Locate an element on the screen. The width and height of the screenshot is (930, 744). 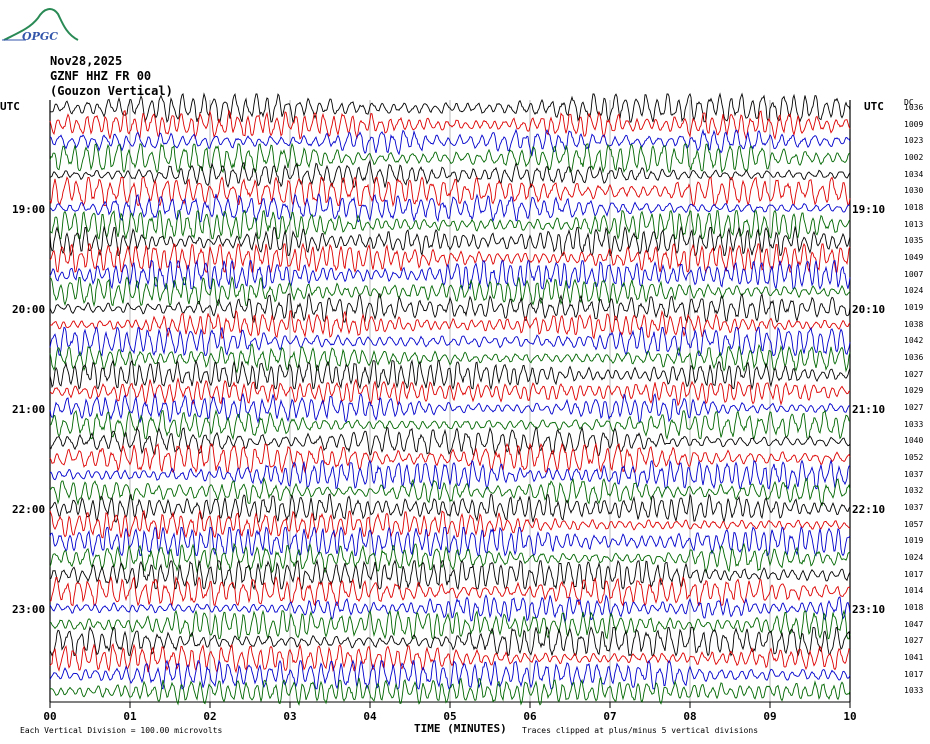
trace-dc-value: 1047 is located at coordinates (914, 624).